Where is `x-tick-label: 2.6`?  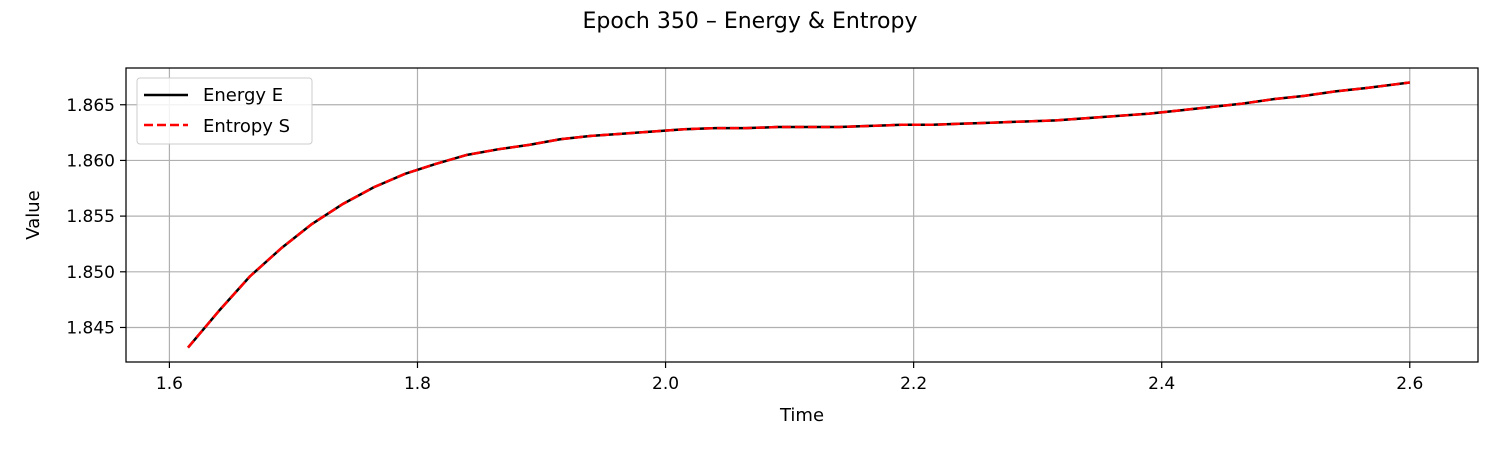
x-tick-label: 2.6 is located at coordinates (1409, 384).